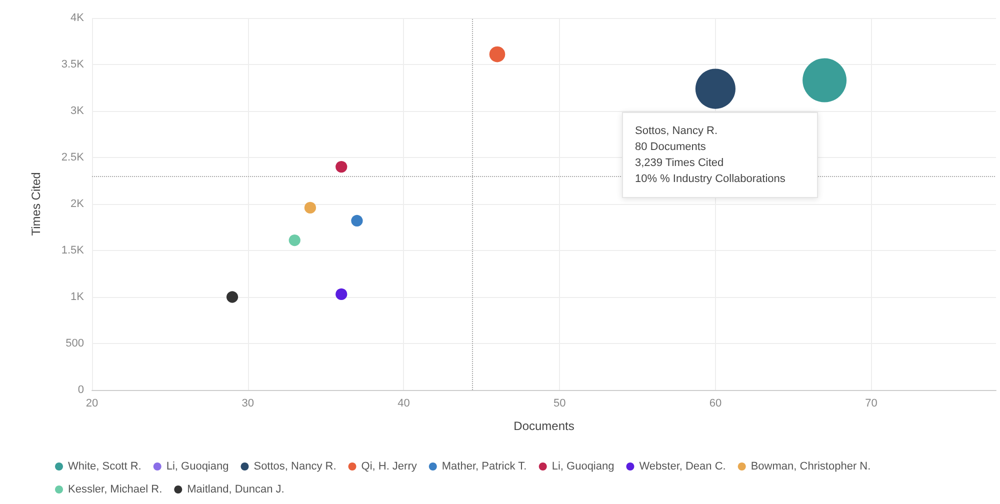 The image size is (1000, 504). I want to click on y-axis-title: Times Cited, so click(36, 204).